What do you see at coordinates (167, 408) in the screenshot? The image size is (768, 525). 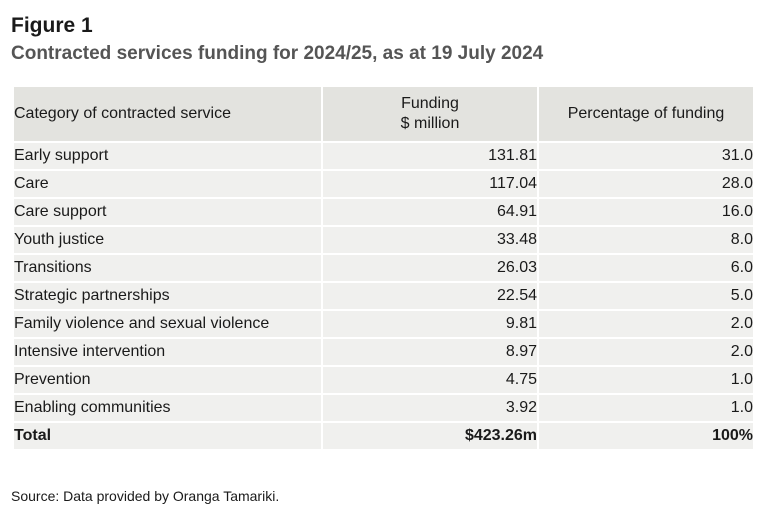 I see `row-category: Enabling communities` at bounding box center [167, 408].